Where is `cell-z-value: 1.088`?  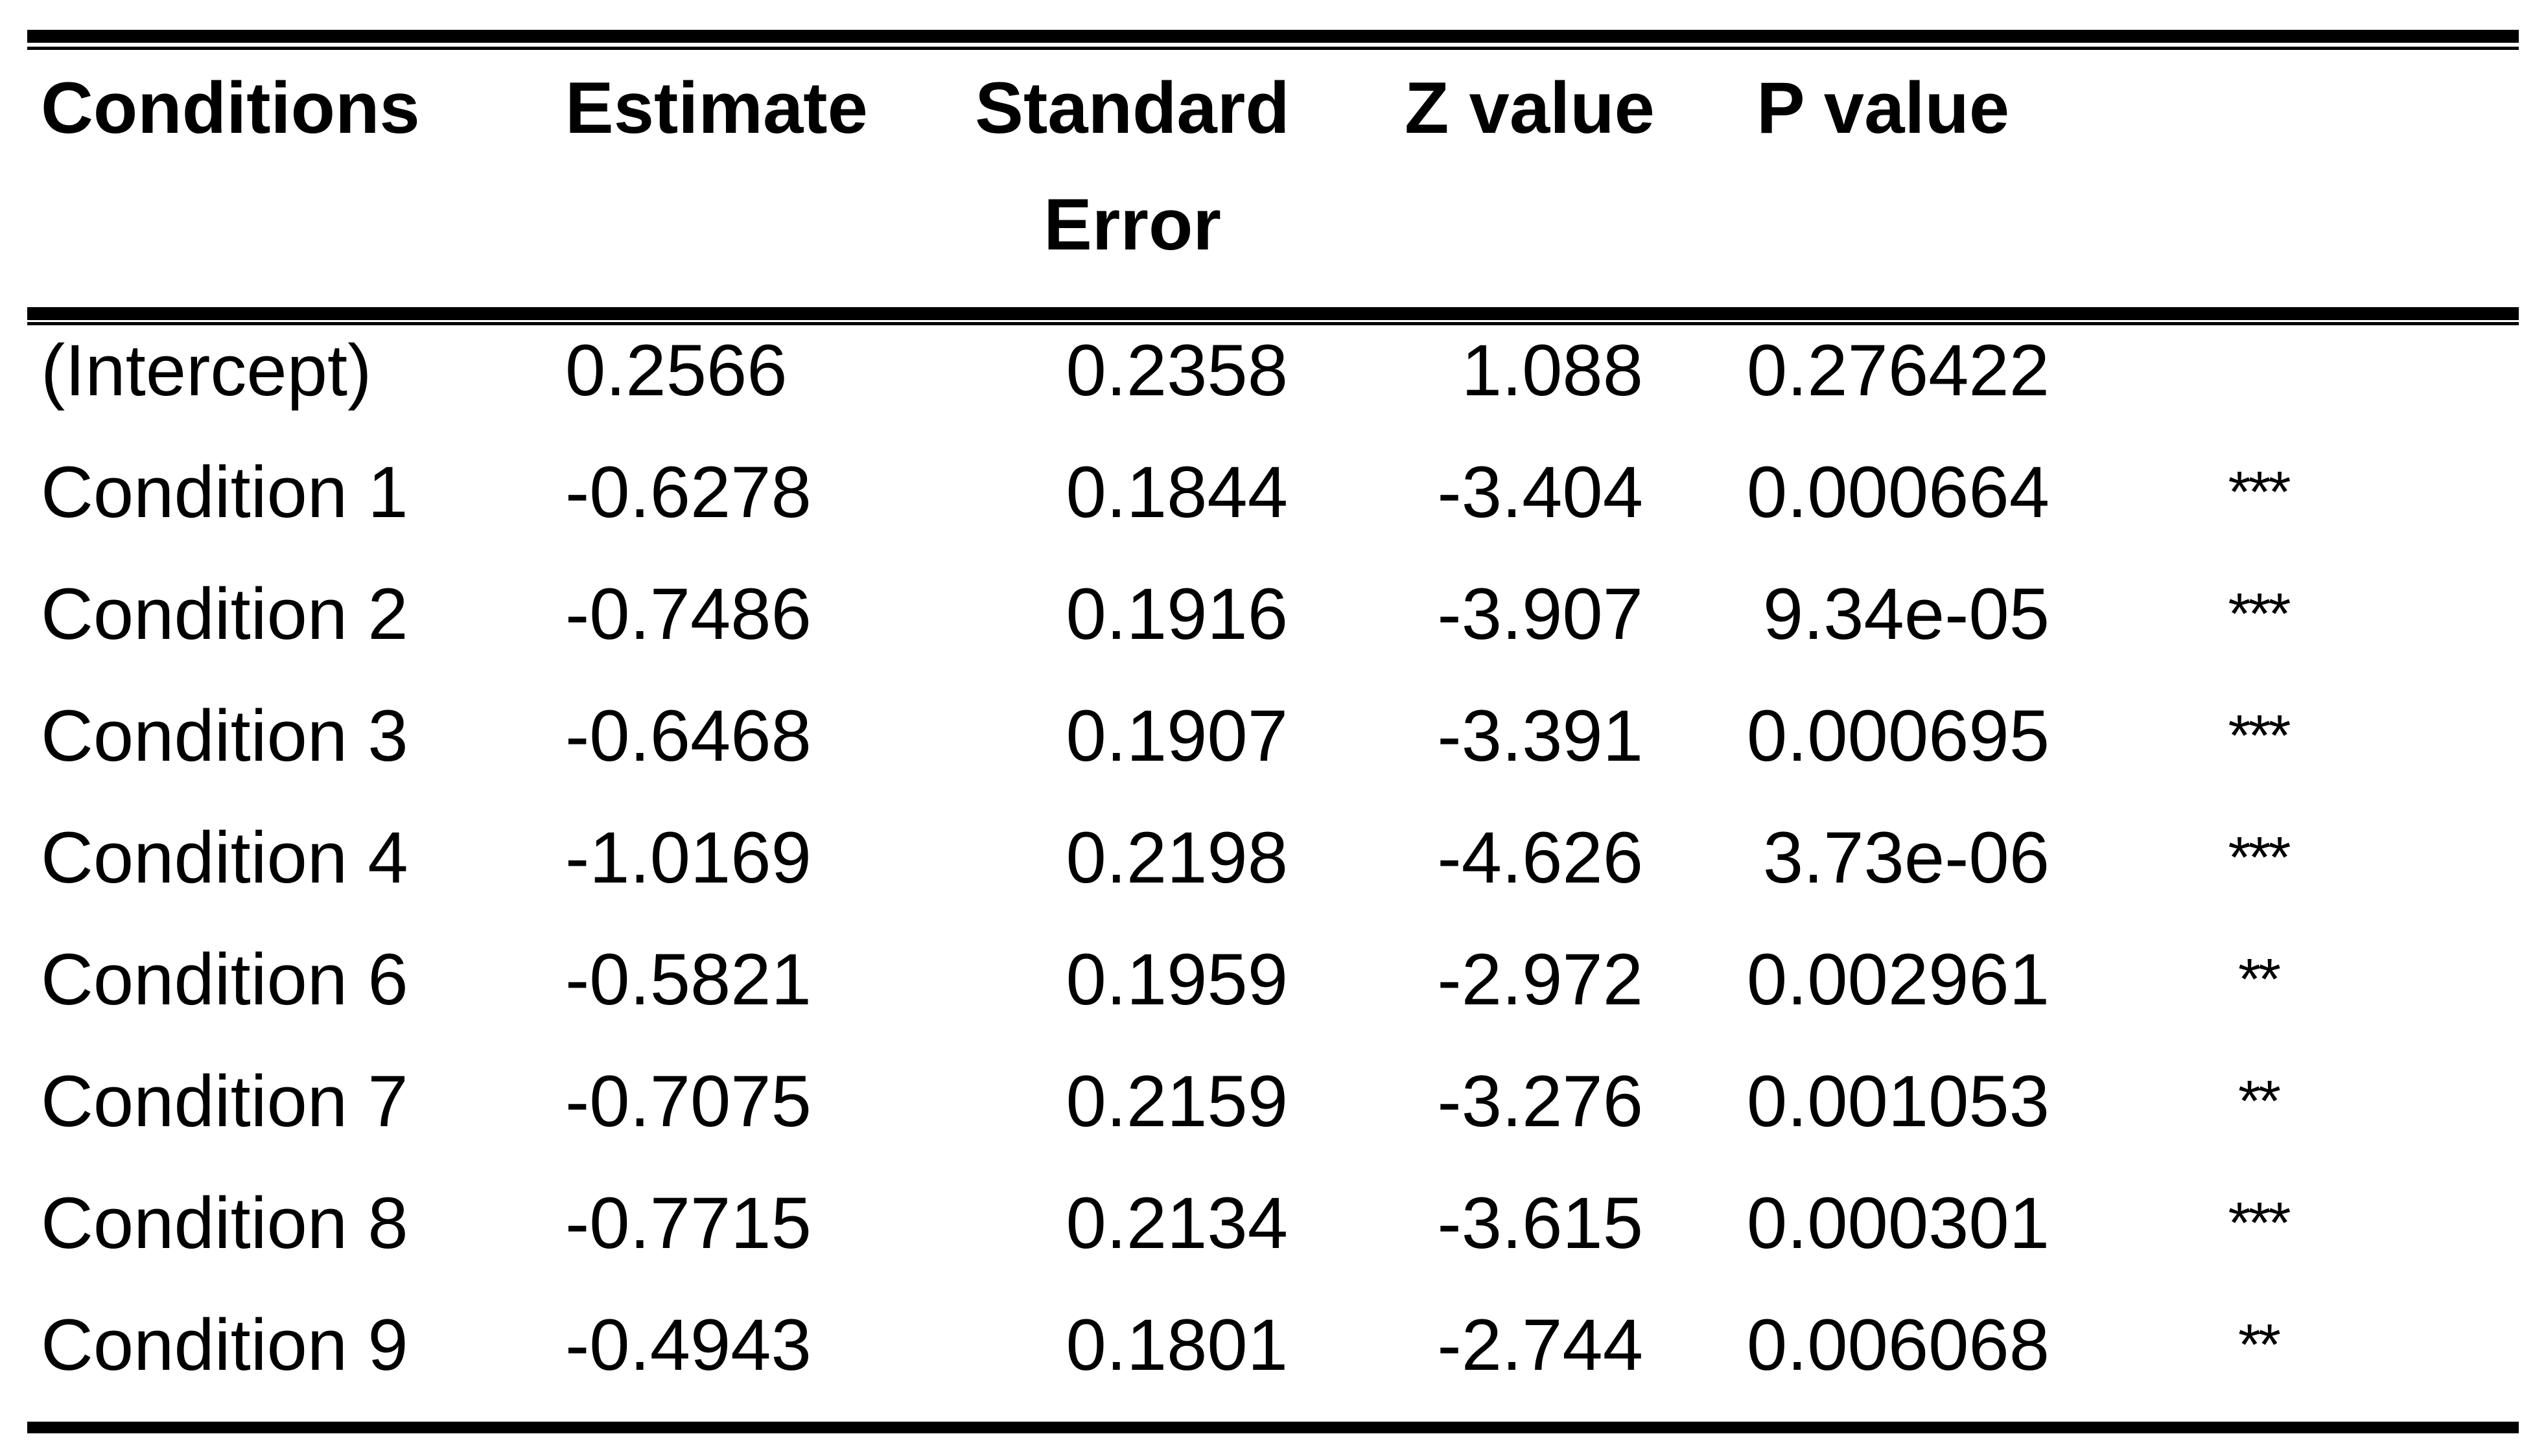 cell-z-value: 1.088 is located at coordinates (1552, 370).